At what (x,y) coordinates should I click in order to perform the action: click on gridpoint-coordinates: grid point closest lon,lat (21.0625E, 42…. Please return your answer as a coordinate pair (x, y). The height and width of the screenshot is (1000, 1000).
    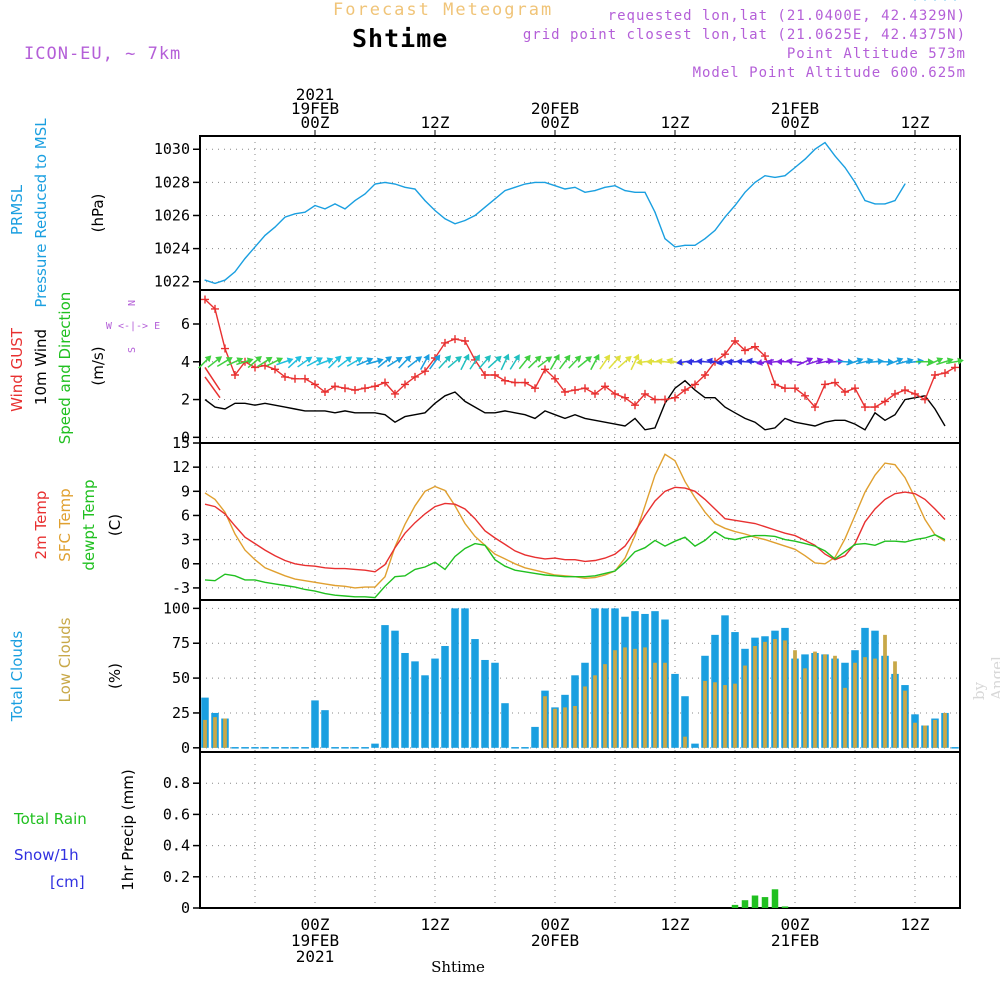
    Looking at the image, I should click on (744, 35).